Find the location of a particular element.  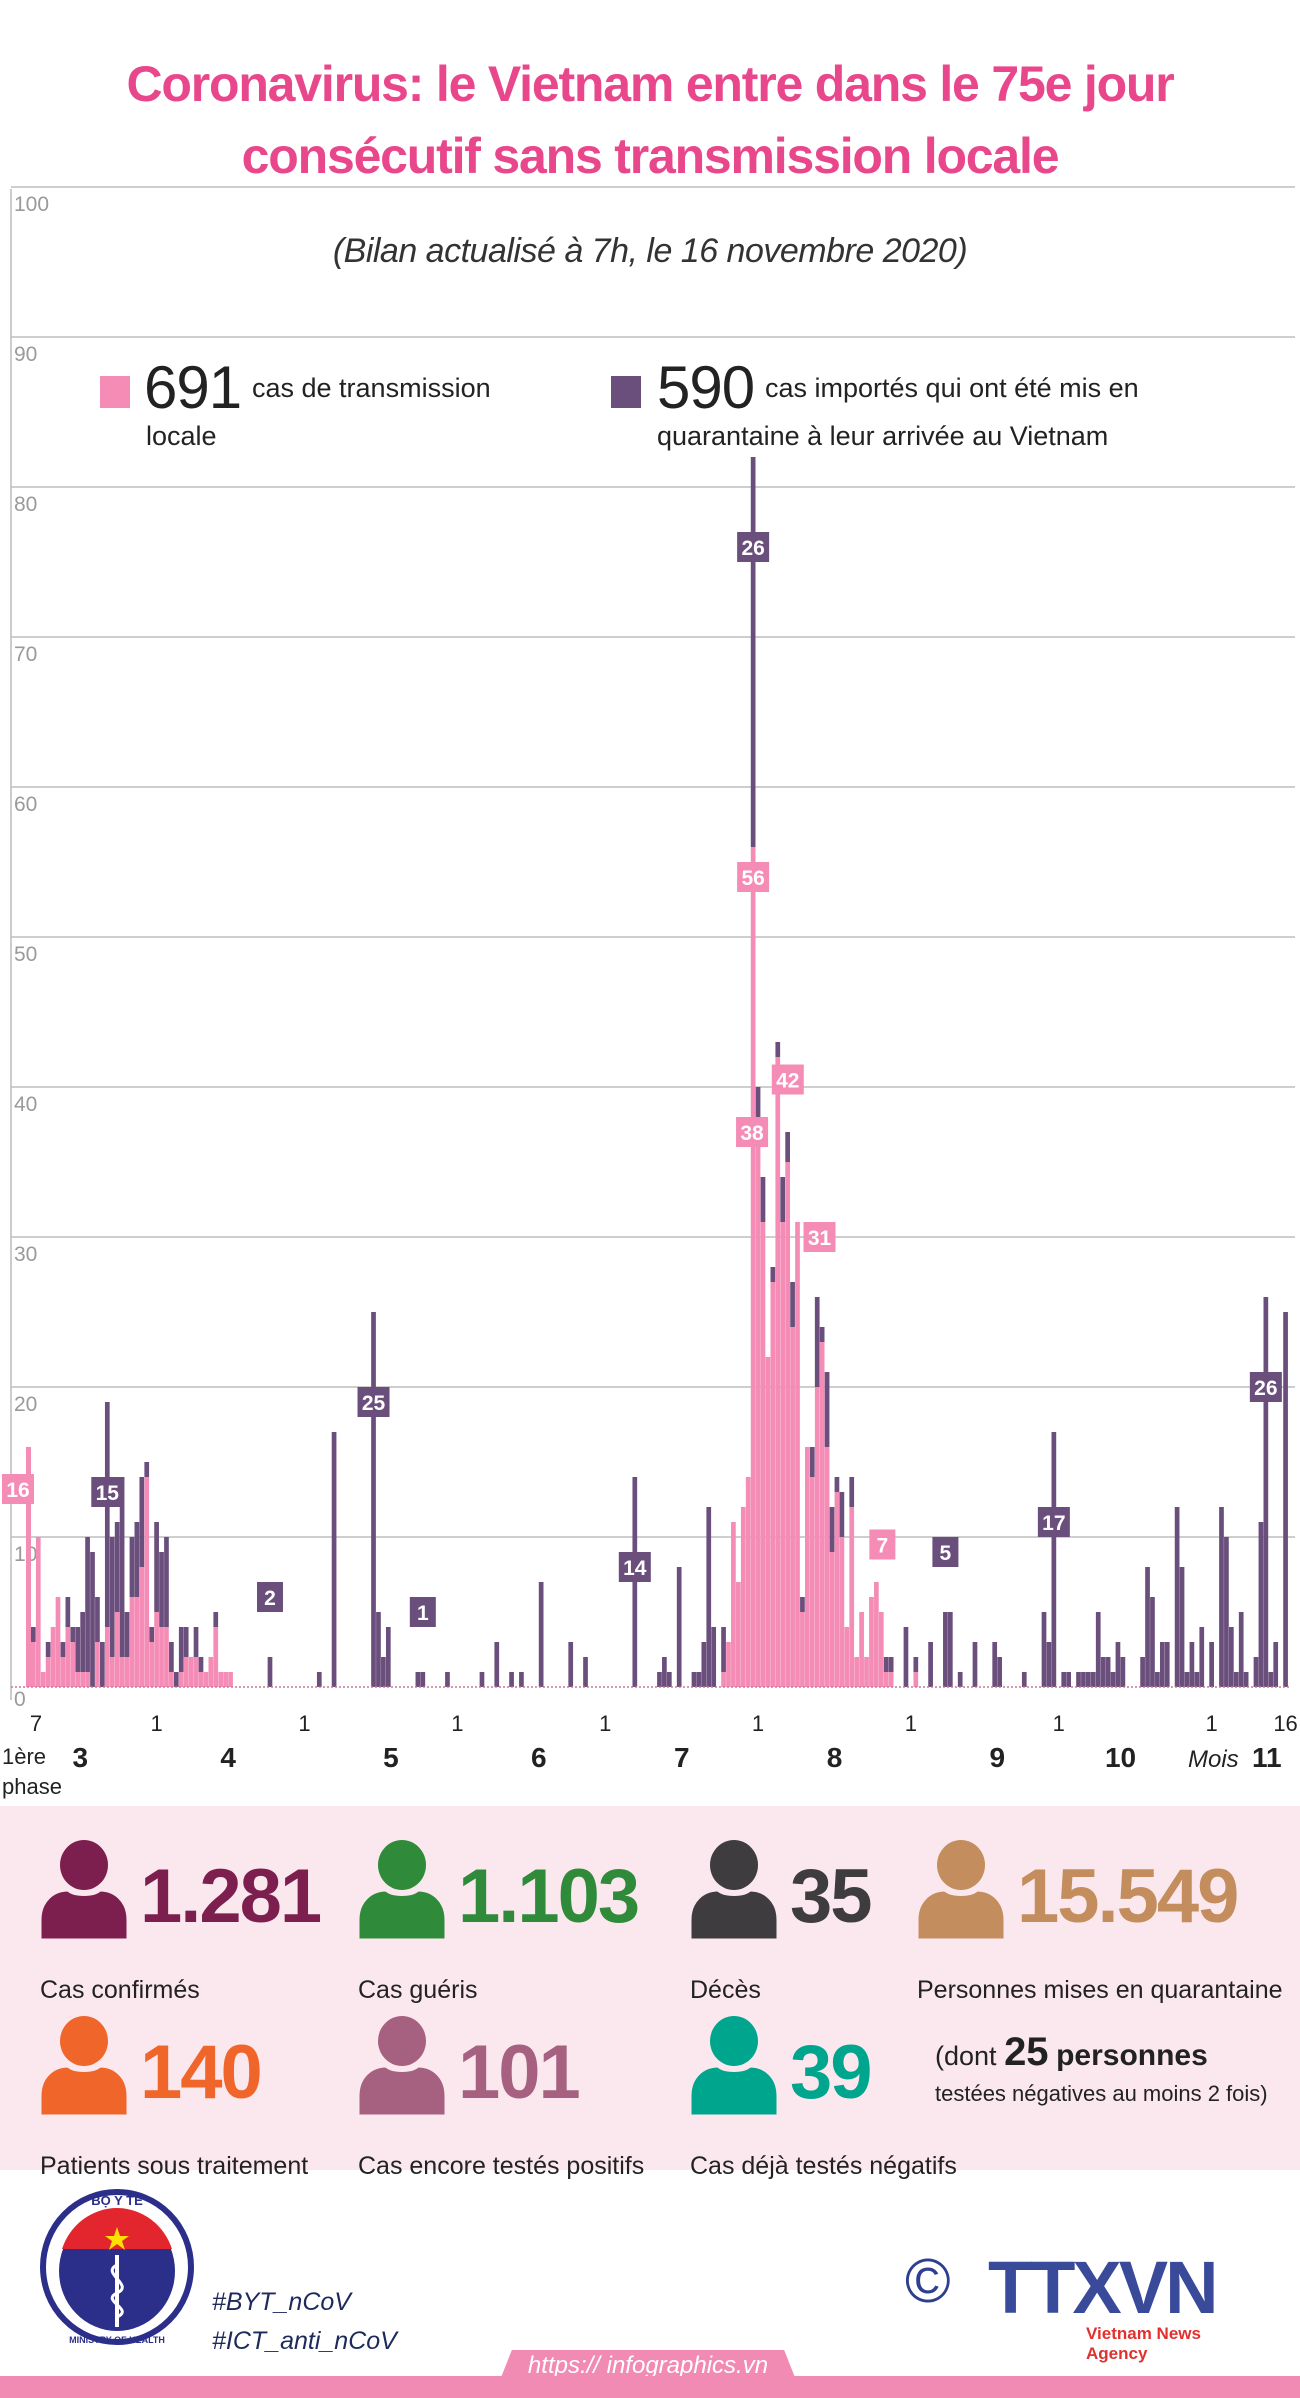

website-link: https:// infographics.vn is located at coordinates (648, 2365).